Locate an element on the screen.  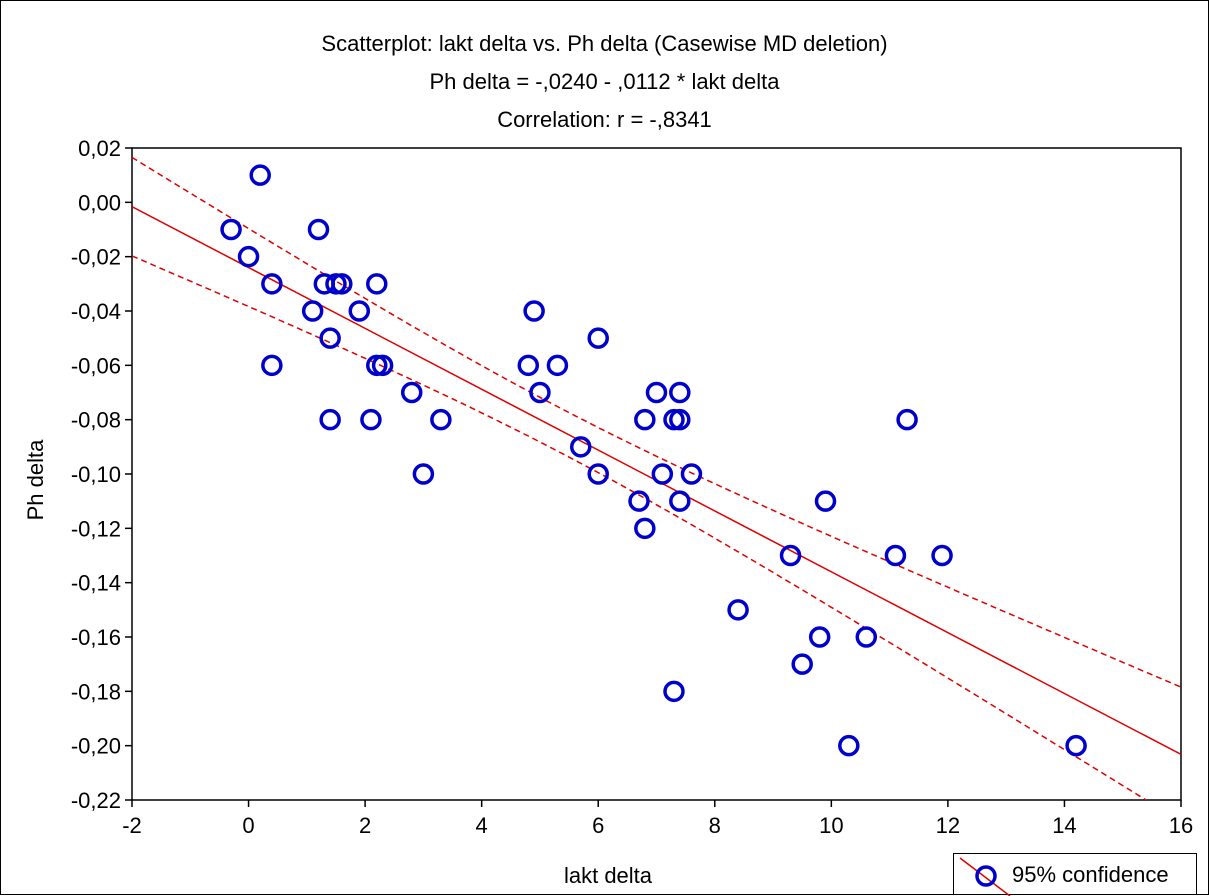
y-tick-label: -0,12 is located at coordinates (96, 528).